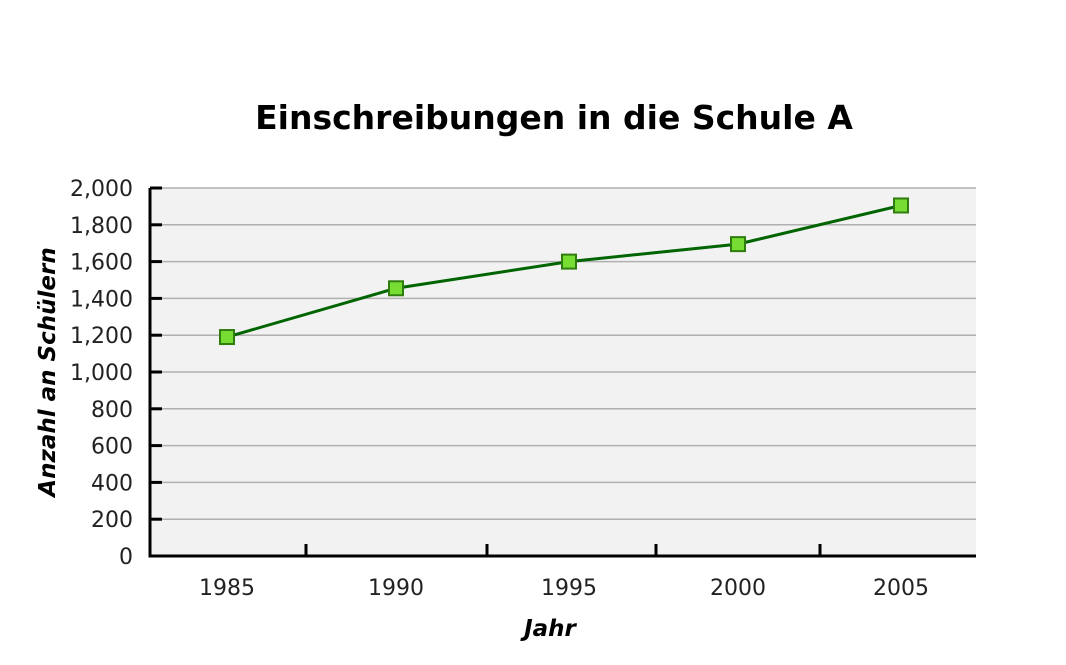 The width and height of the screenshot is (1066, 665). What do you see at coordinates (112, 520) in the screenshot?
I see `y-tick-label: 200` at bounding box center [112, 520].